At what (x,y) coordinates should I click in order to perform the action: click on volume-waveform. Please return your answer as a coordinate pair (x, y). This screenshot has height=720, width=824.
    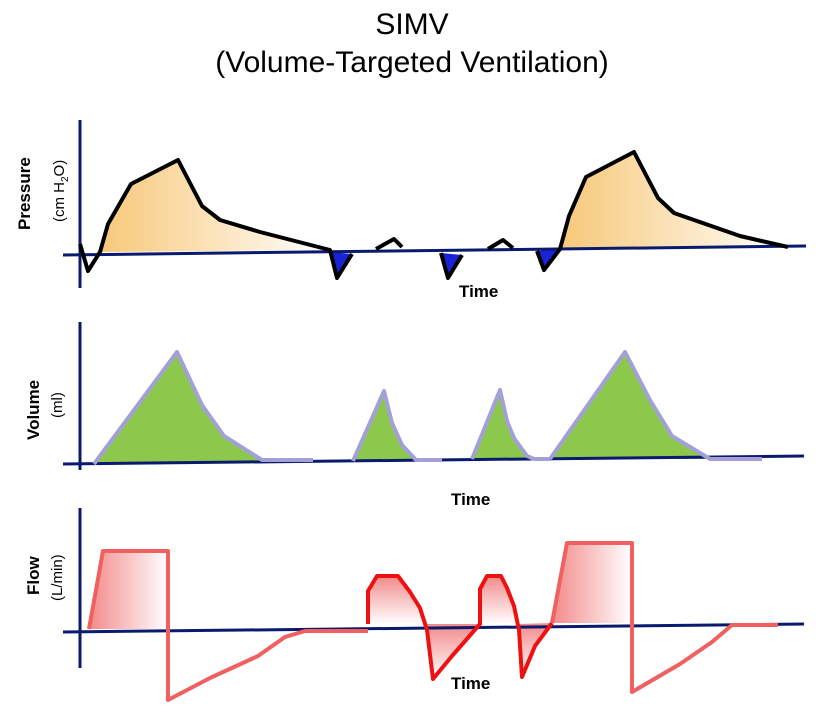
    Looking at the image, I should click on (202, 408).